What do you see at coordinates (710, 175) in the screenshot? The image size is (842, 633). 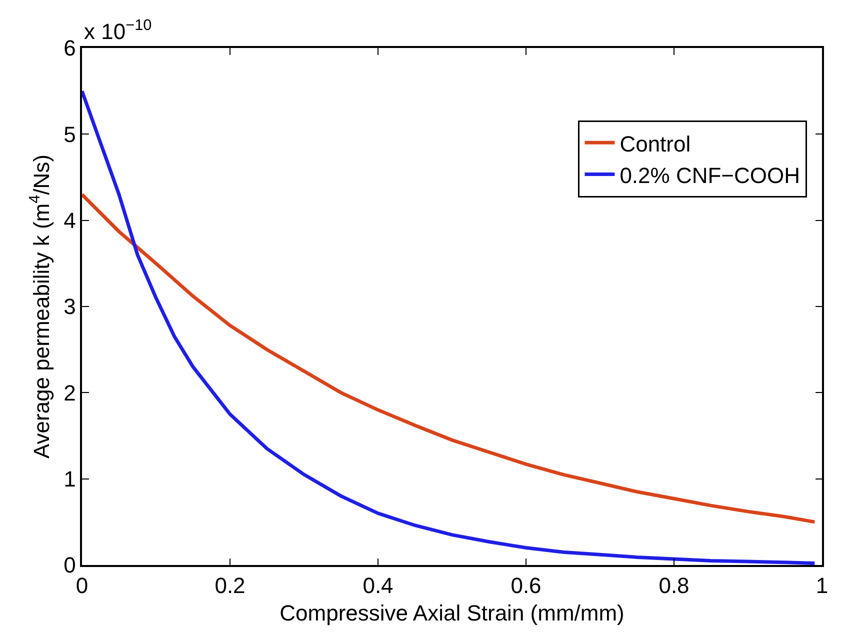 I see `legend-label: 0.2% CNF−COOH` at bounding box center [710, 175].